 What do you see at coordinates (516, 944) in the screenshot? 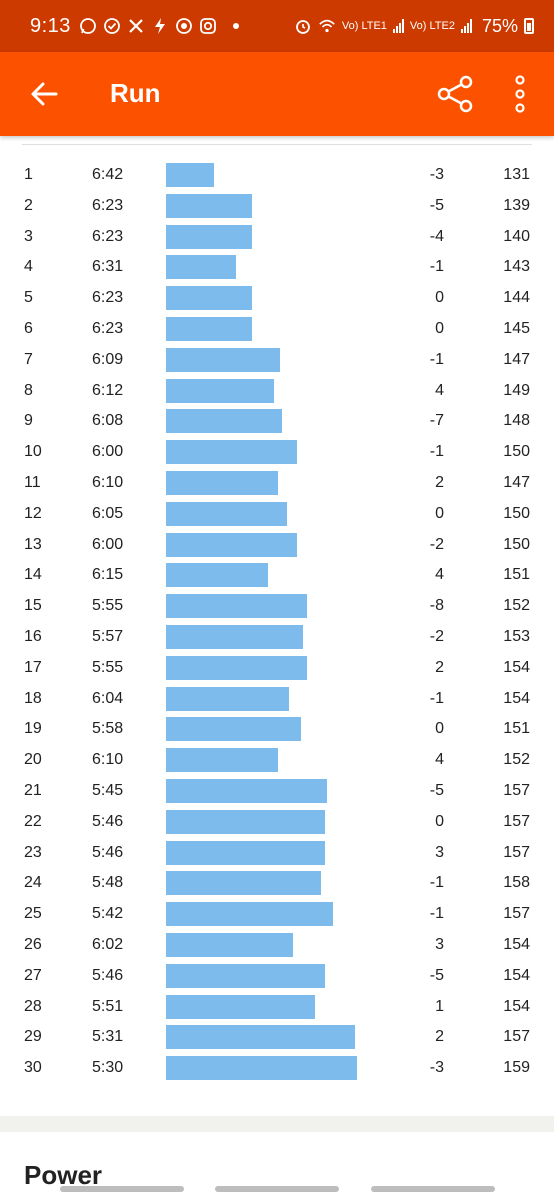
I see `split-heart-rate: 154` at bounding box center [516, 944].